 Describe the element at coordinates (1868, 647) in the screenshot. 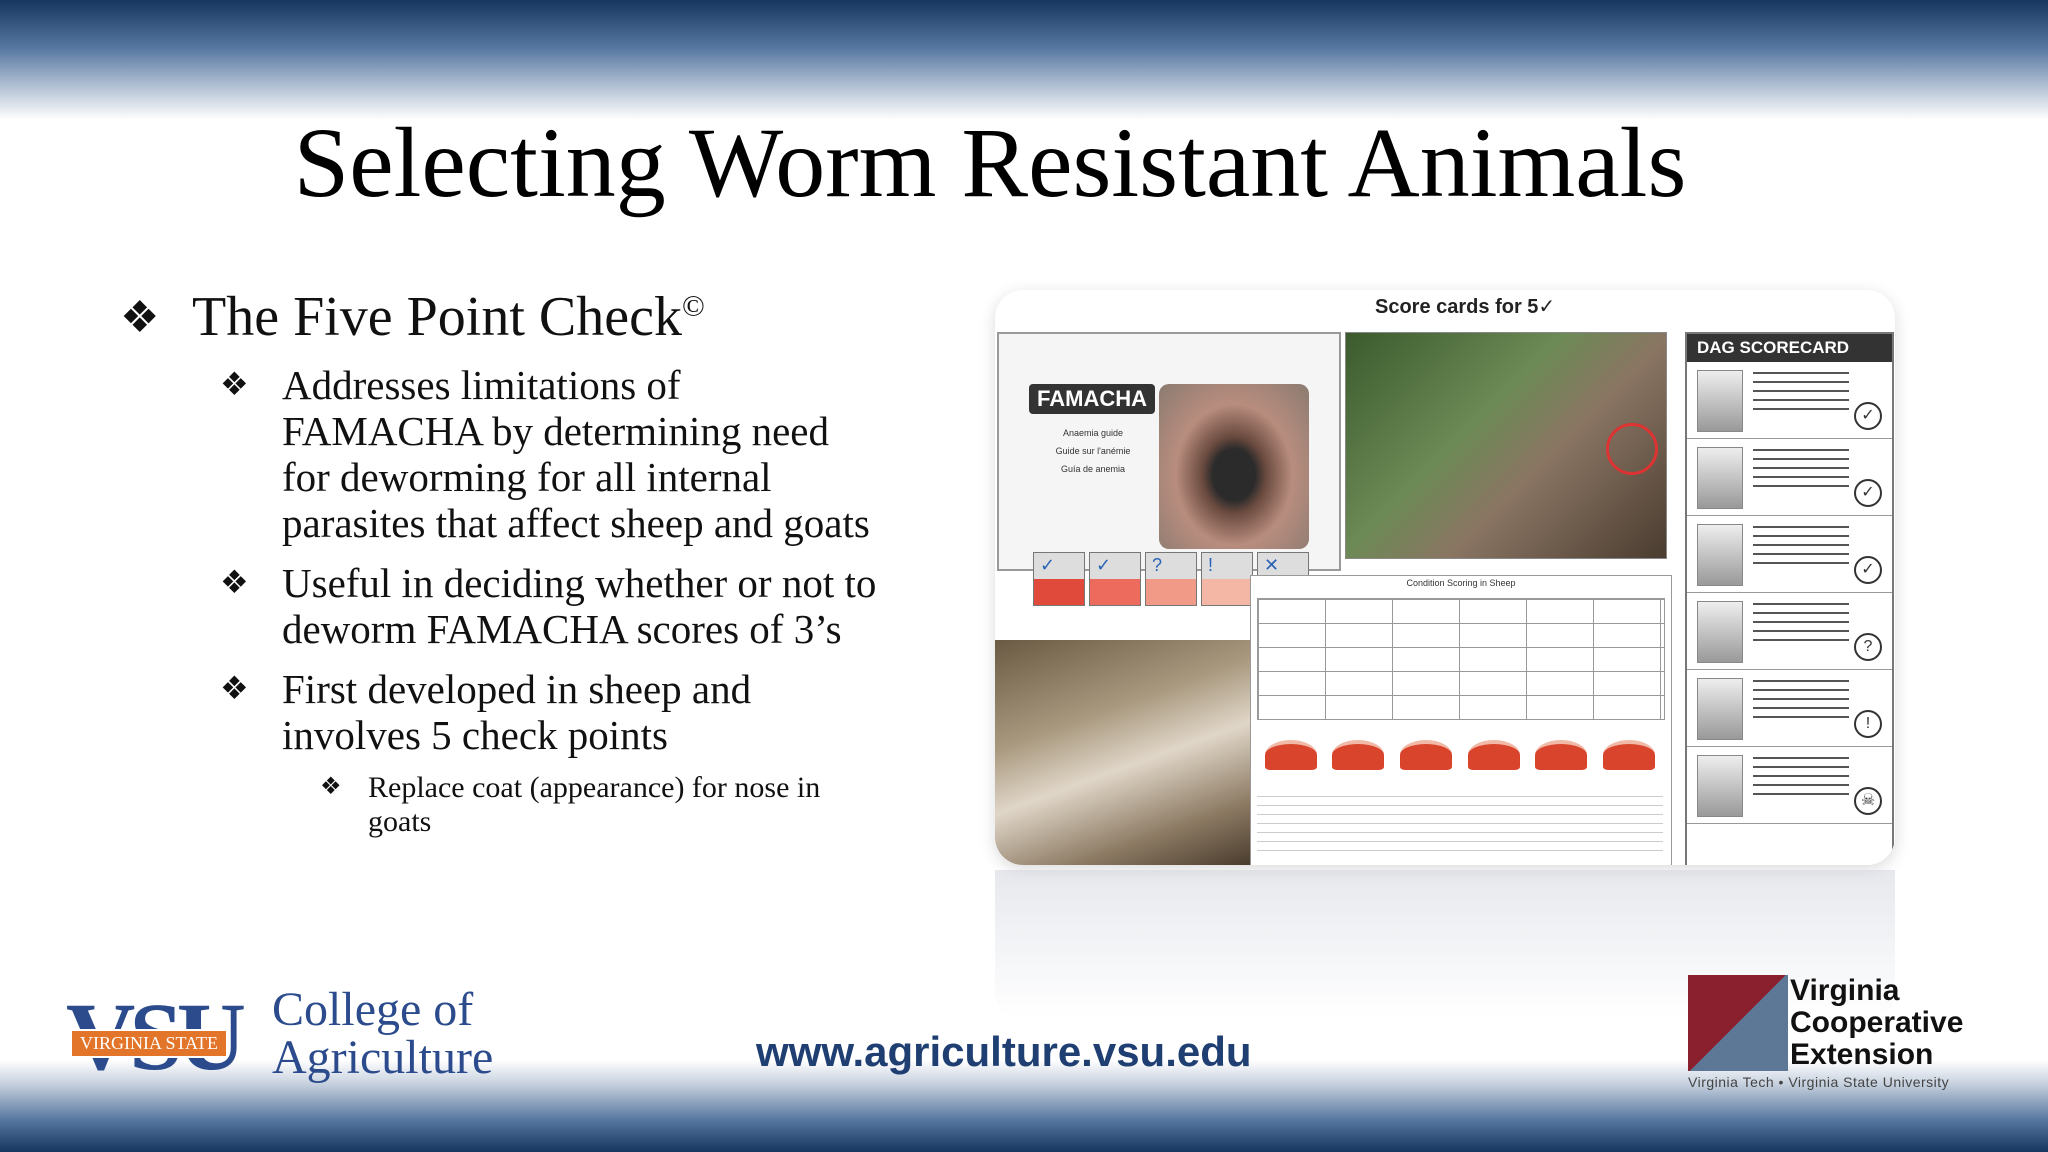

I see `question-icon: ?` at that location.